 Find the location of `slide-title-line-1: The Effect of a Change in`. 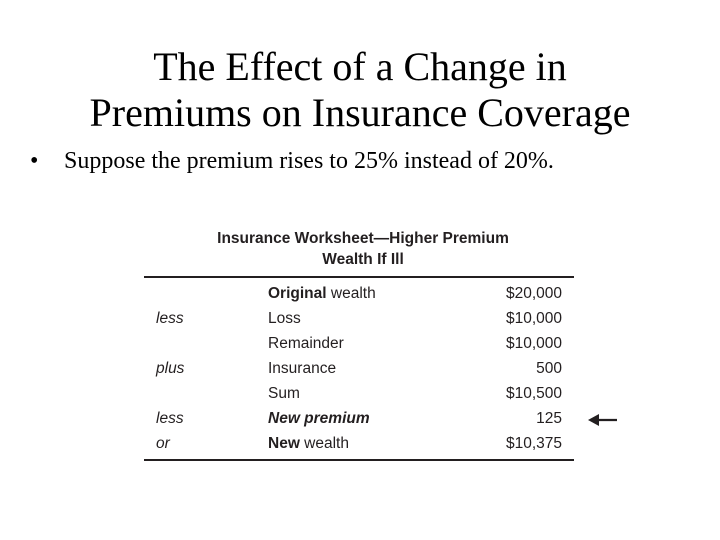

slide-title-line-1: The Effect of a Change in is located at coordinates (360, 66).